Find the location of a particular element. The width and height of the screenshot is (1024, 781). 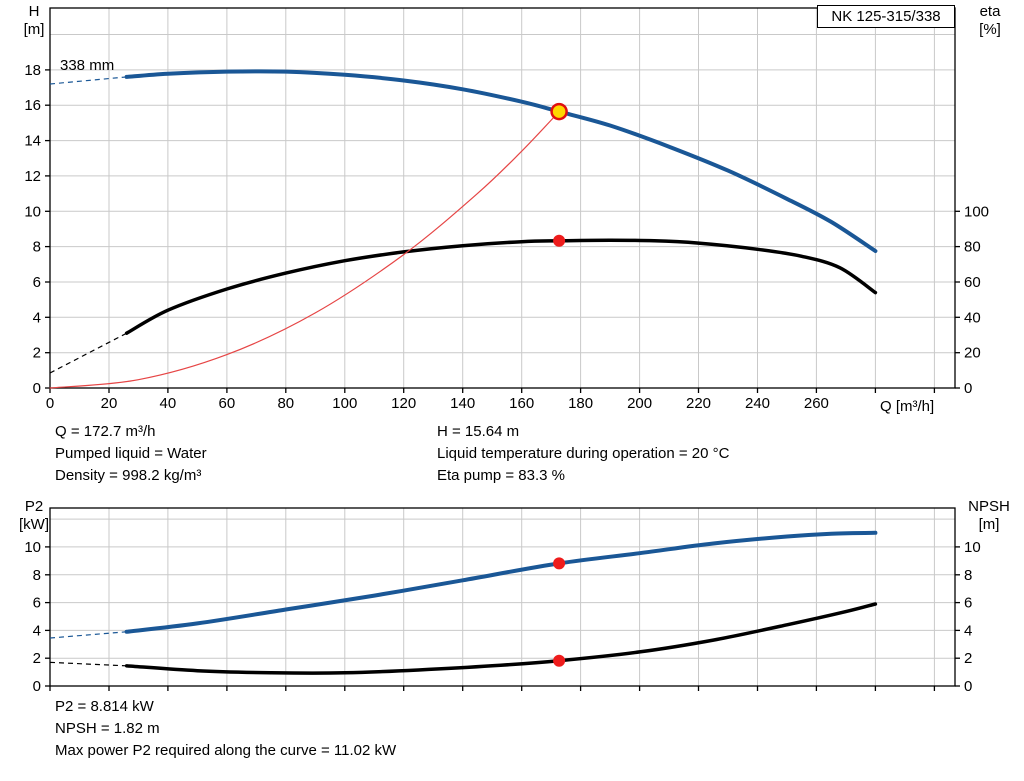

left-tick-label: 14 is located at coordinates (32, 141).